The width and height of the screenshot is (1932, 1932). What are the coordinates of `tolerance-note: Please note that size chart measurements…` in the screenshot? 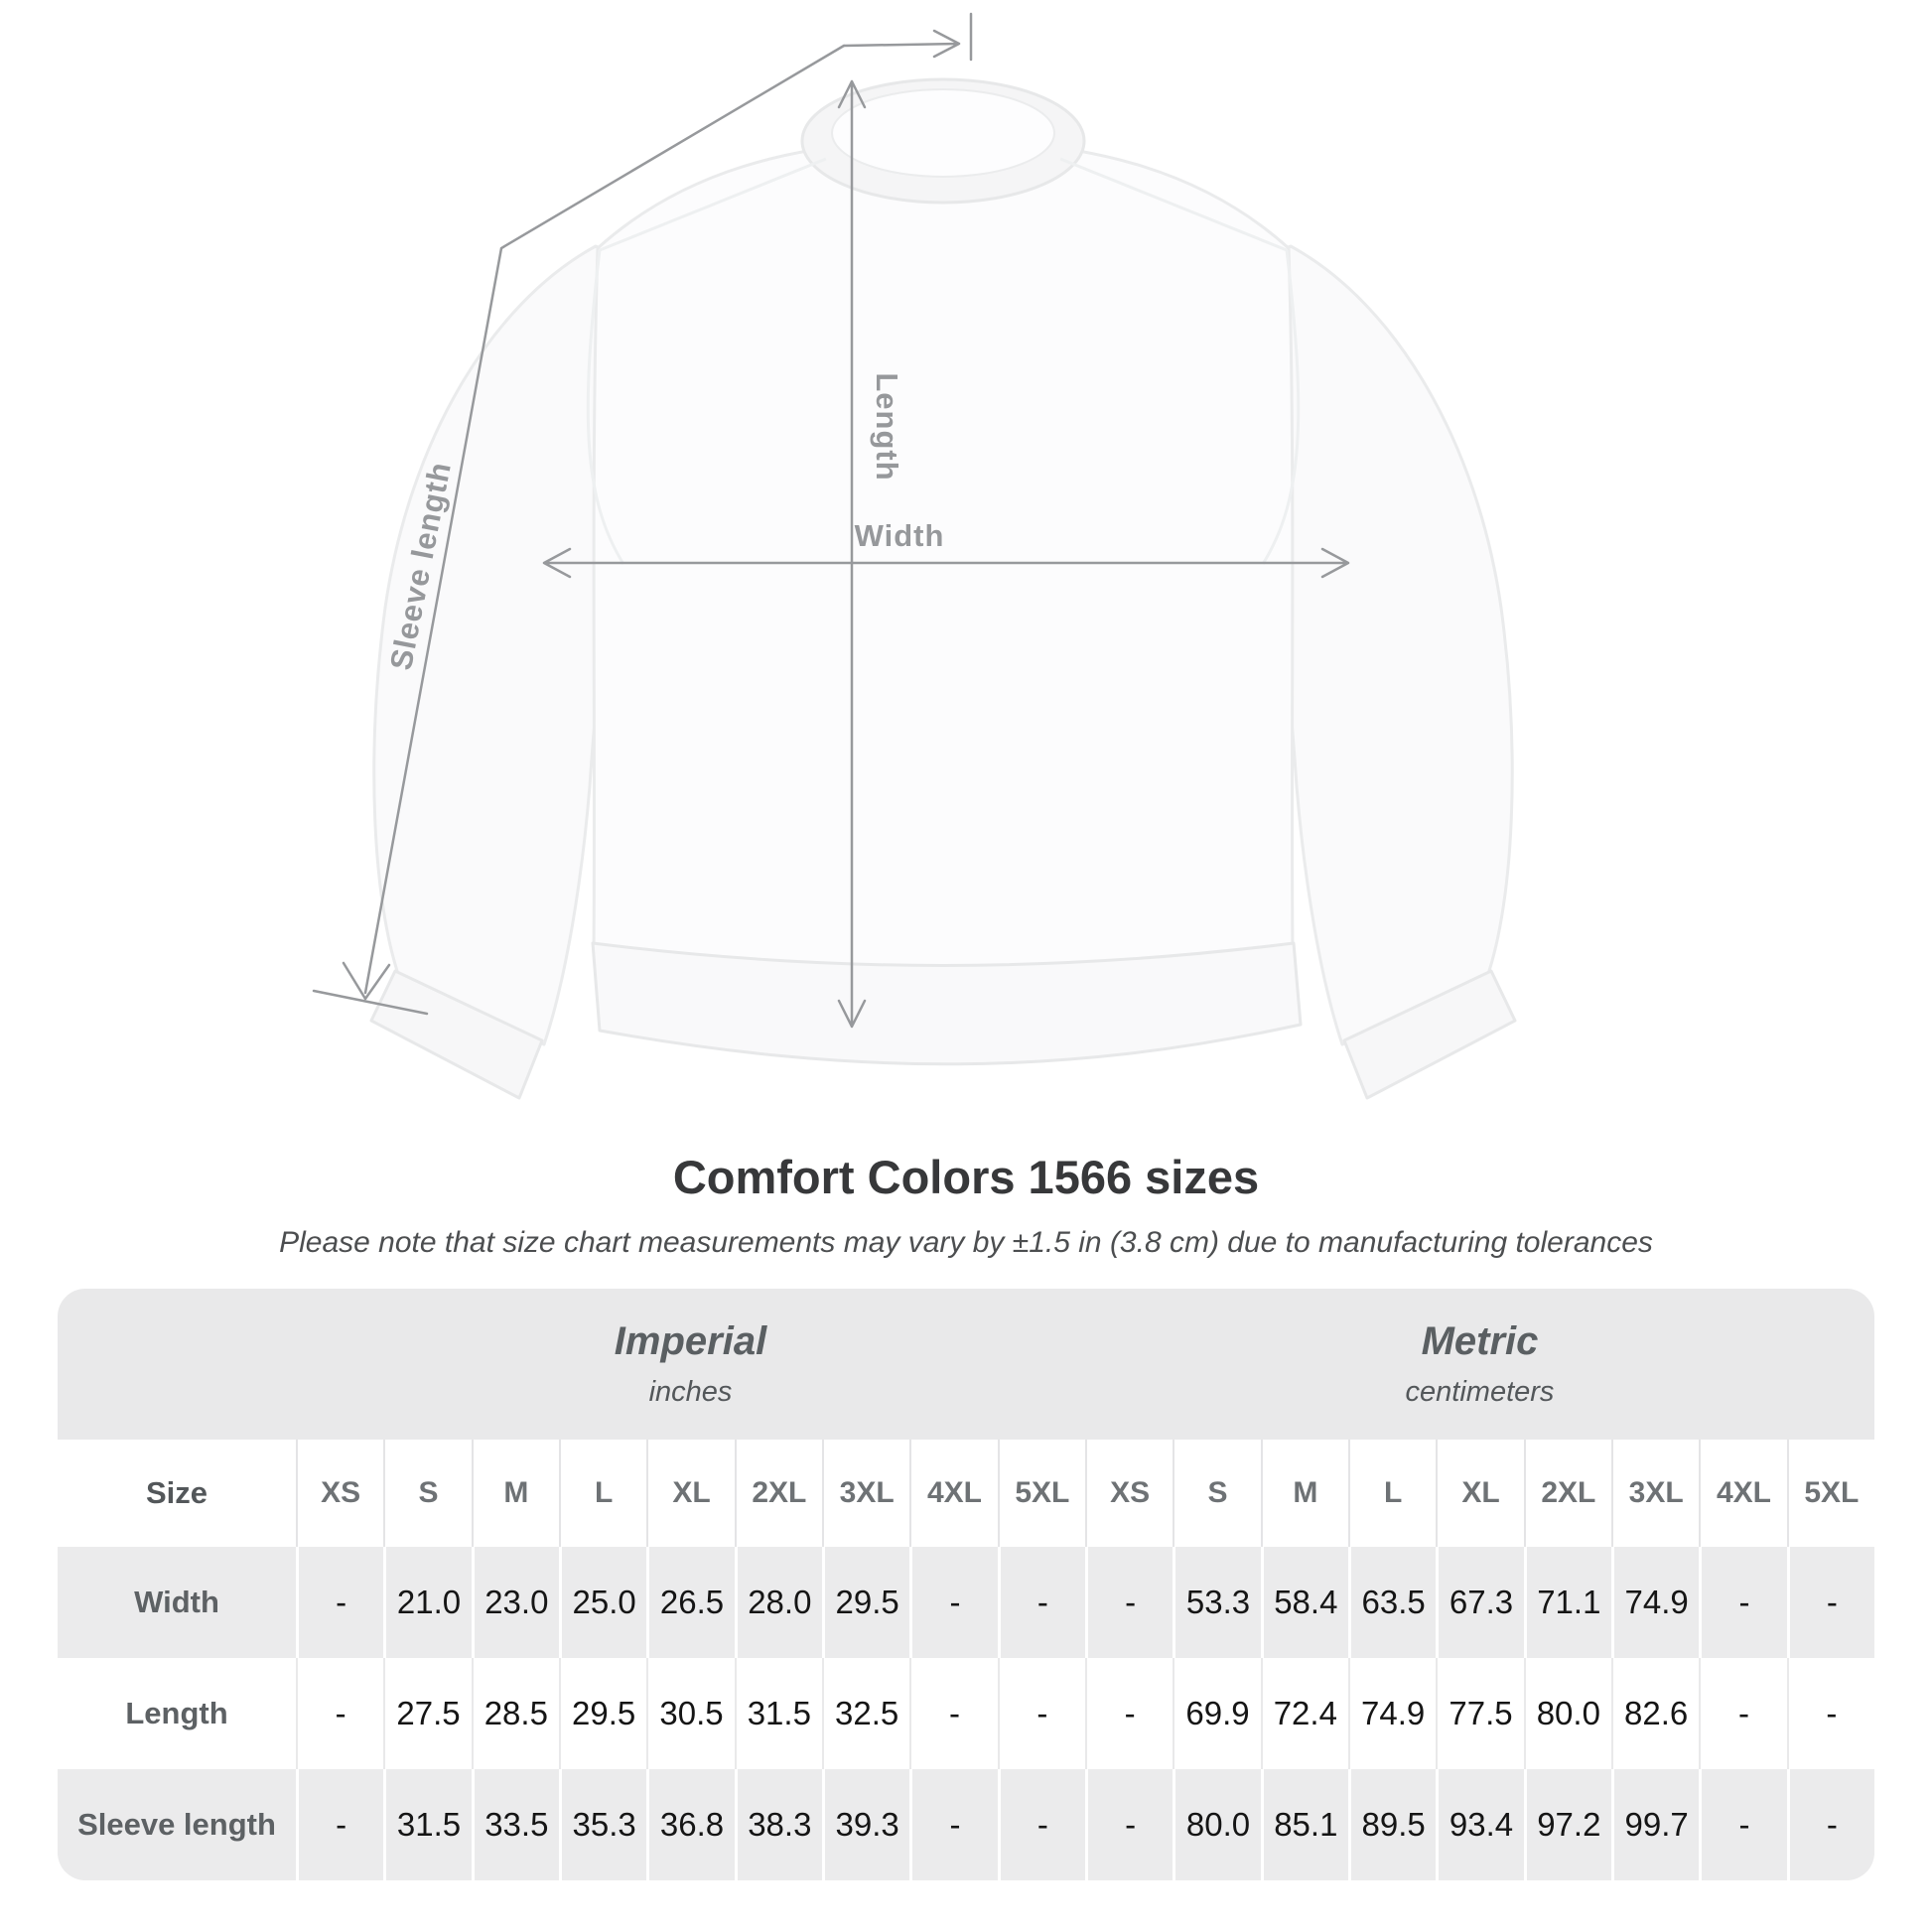 It's located at (966, 1242).